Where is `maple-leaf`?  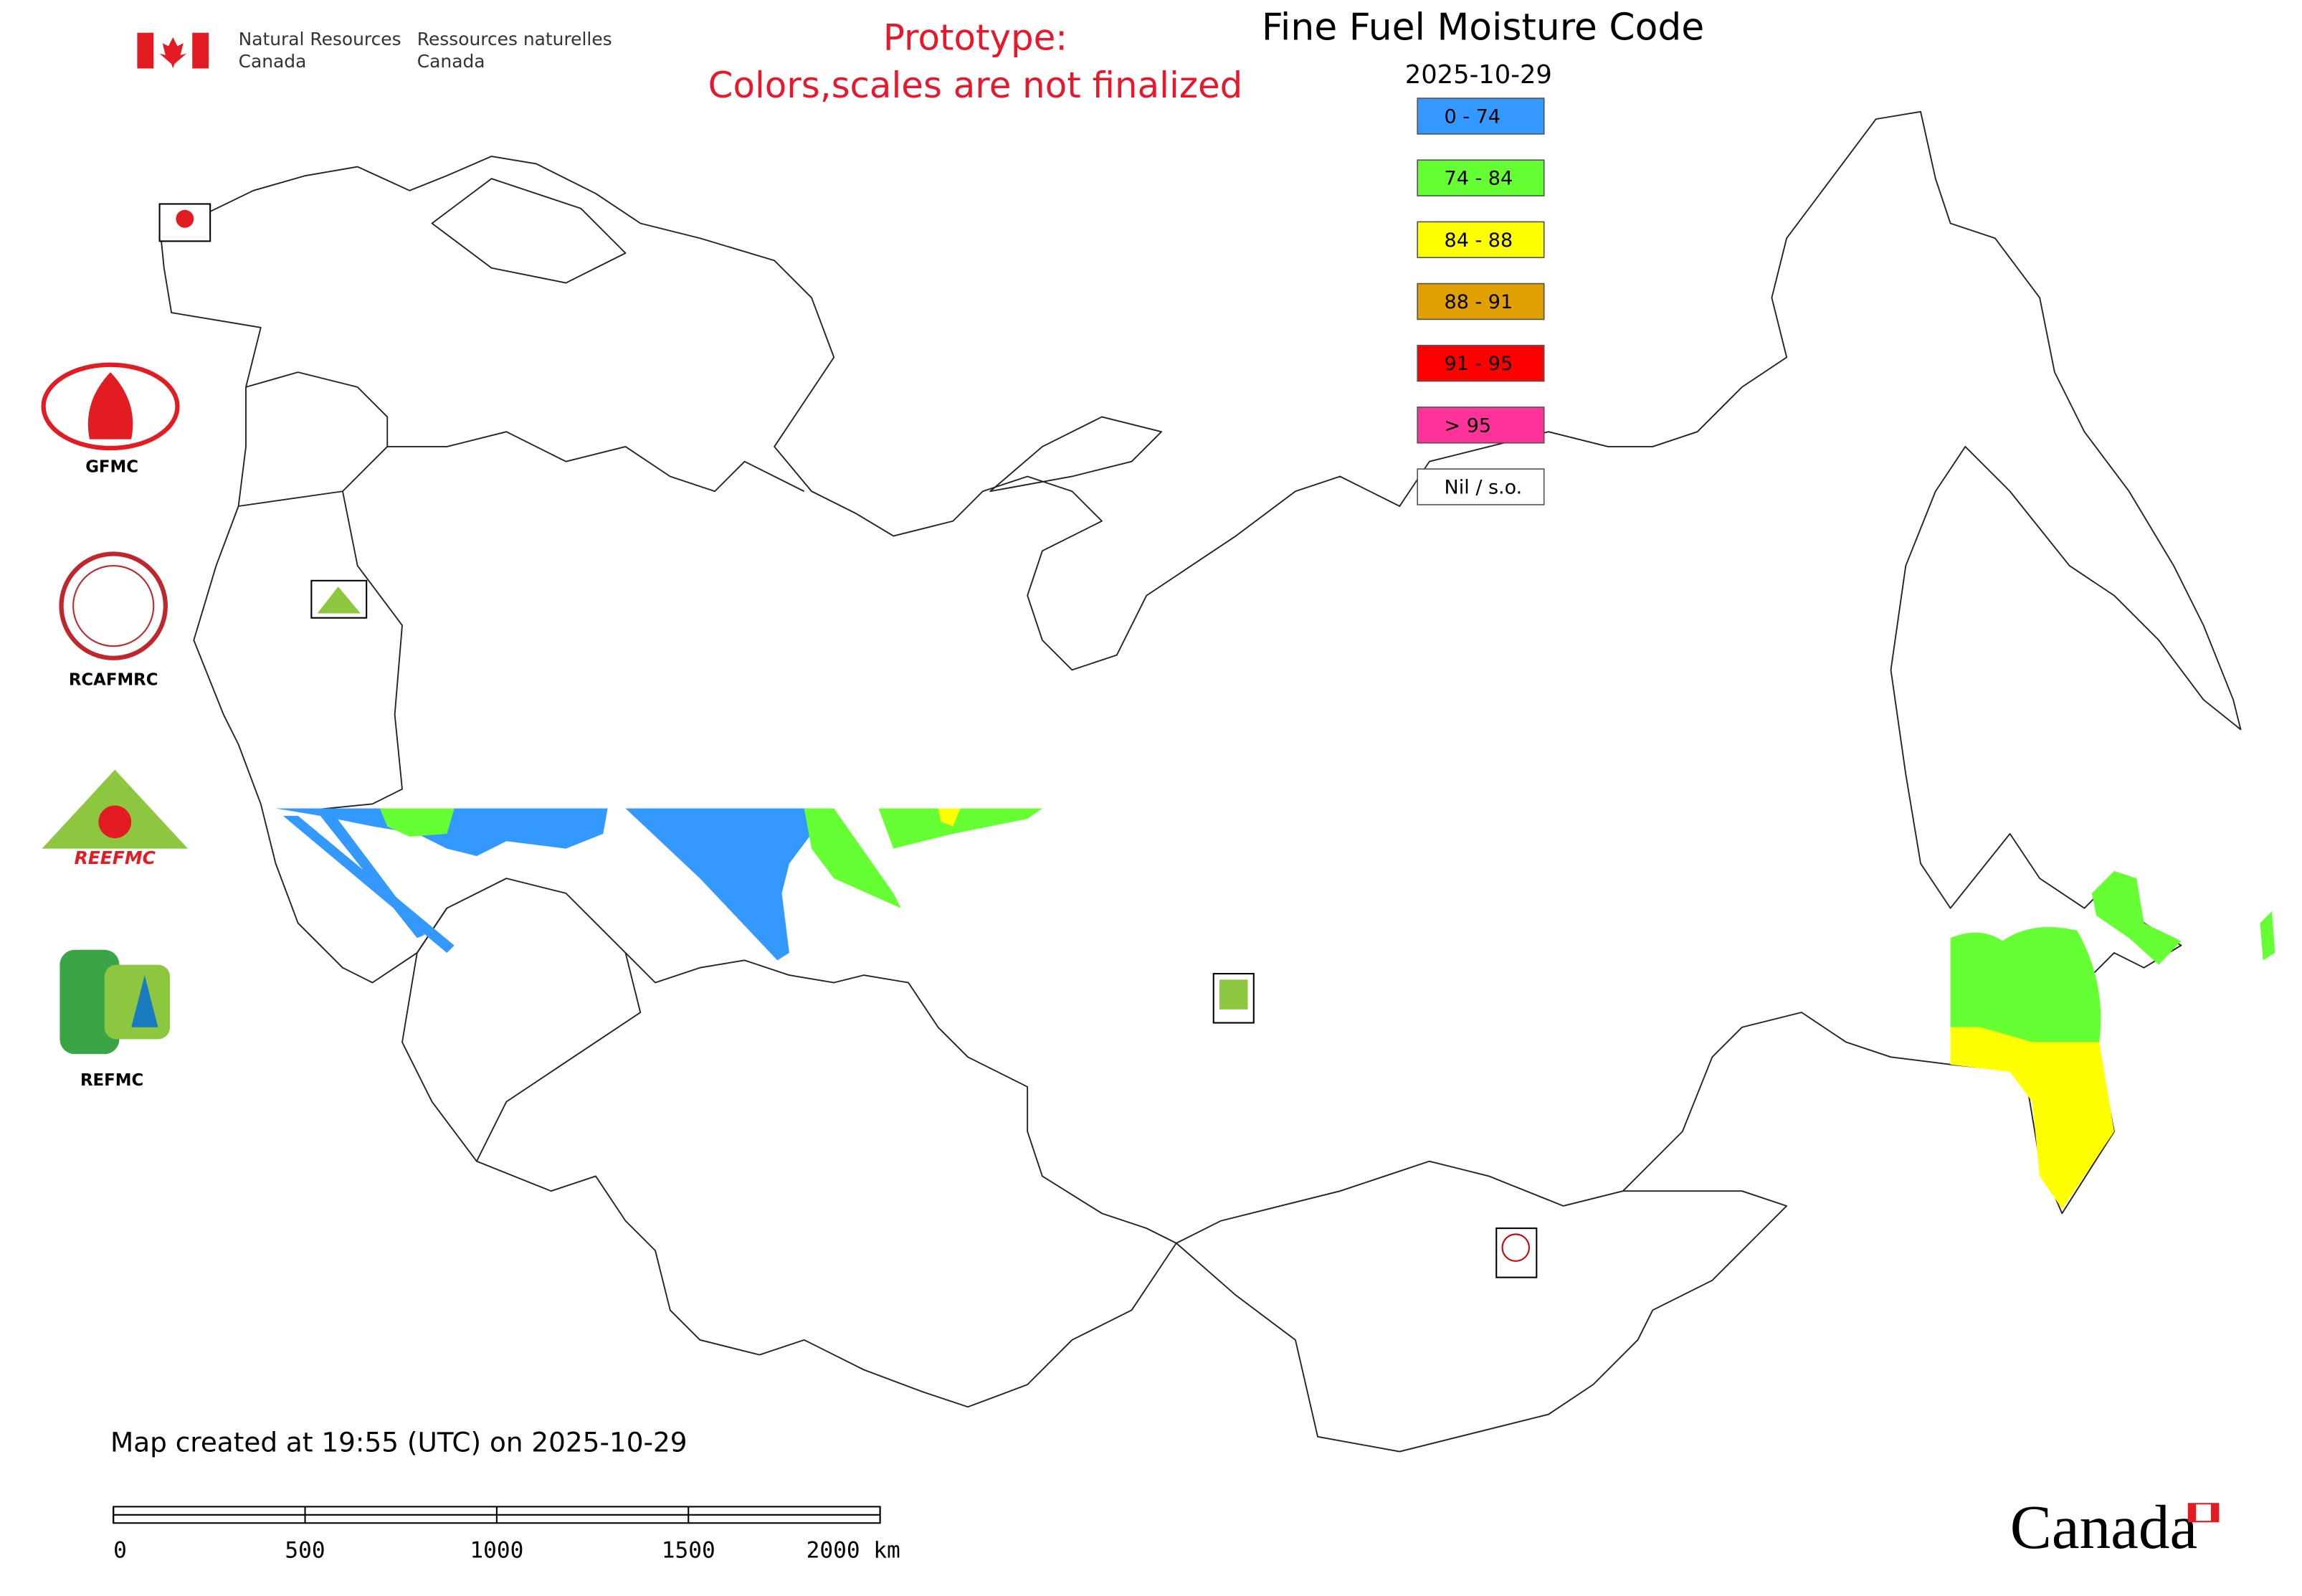 maple-leaf is located at coordinates (173, 53).